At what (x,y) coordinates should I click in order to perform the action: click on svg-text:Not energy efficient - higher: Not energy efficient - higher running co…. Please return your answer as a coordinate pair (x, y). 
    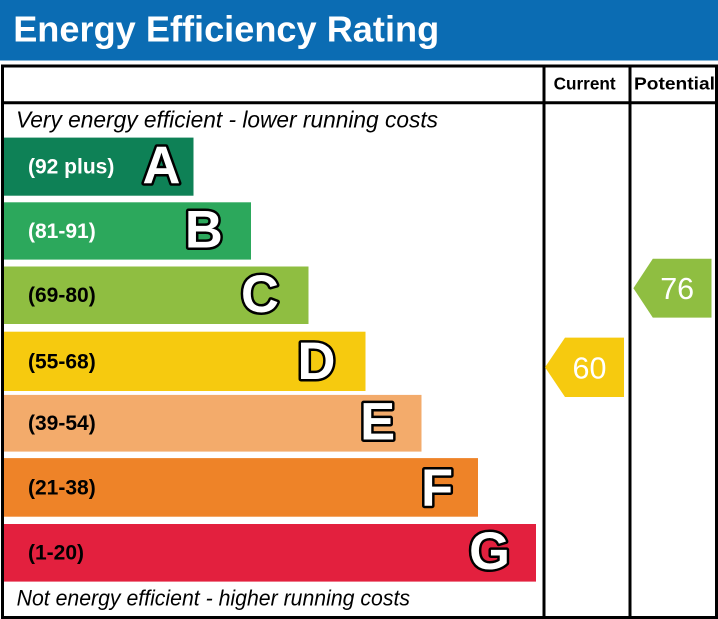
    Looking at the image, I should click on (213, 598).